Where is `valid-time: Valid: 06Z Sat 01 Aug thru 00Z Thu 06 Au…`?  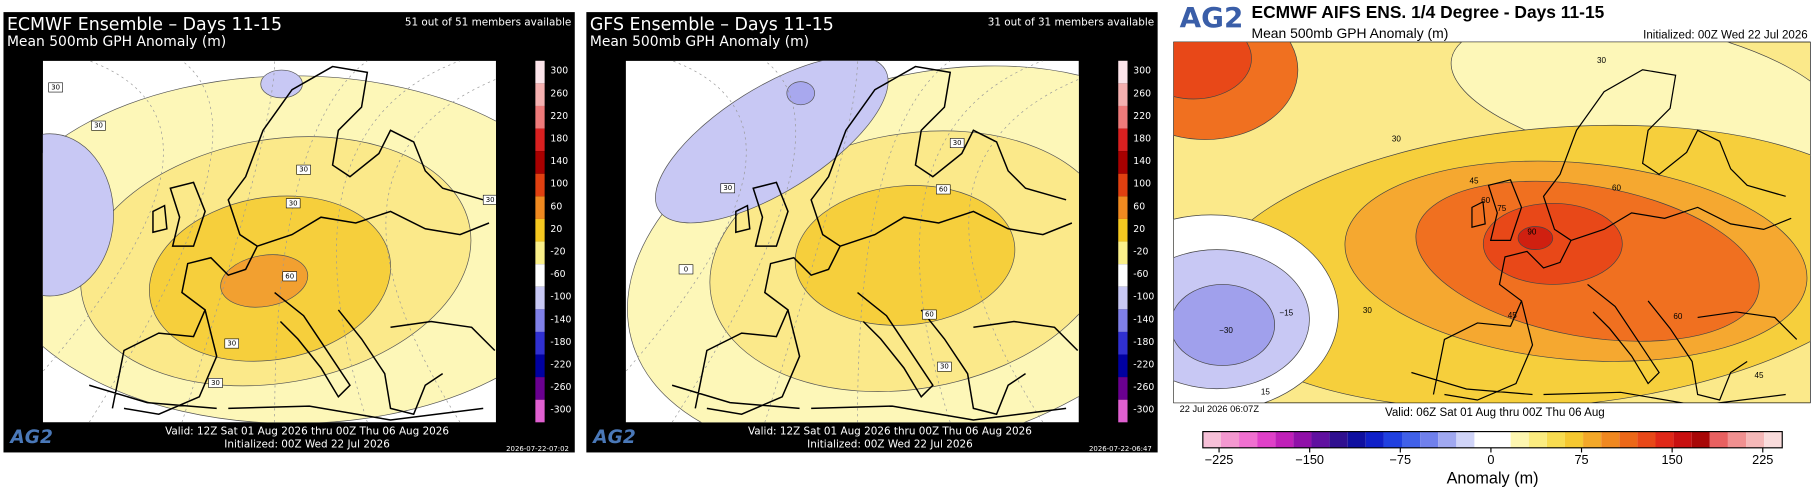
valid-time: Valid: 06Z Sat 01 Aug thru 00Z Thu 06 Au… is located at coordinates (1495, 413).